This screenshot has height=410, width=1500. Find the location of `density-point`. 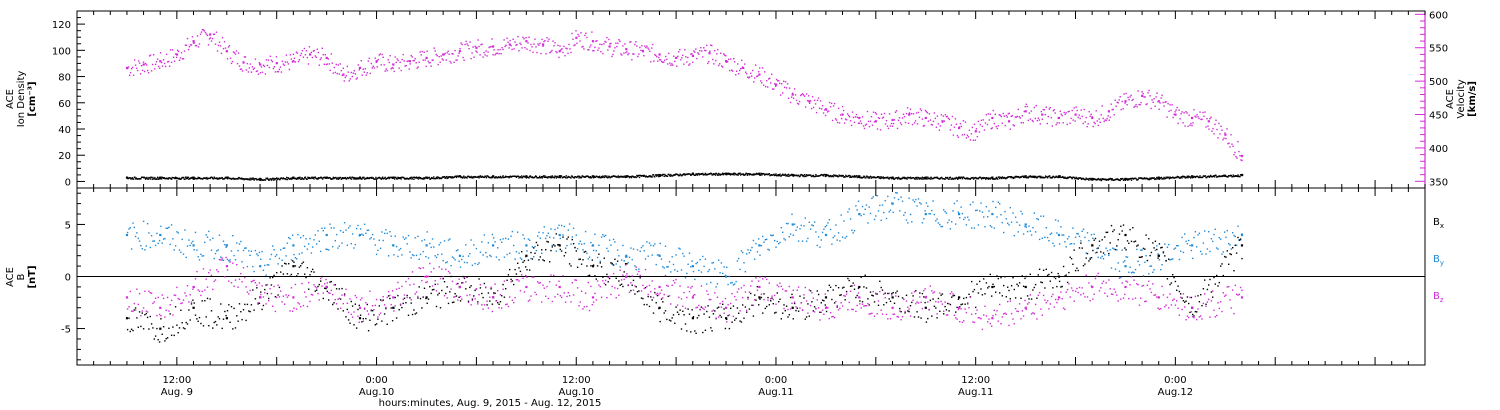

density-point is located at coordinates (593, 176).